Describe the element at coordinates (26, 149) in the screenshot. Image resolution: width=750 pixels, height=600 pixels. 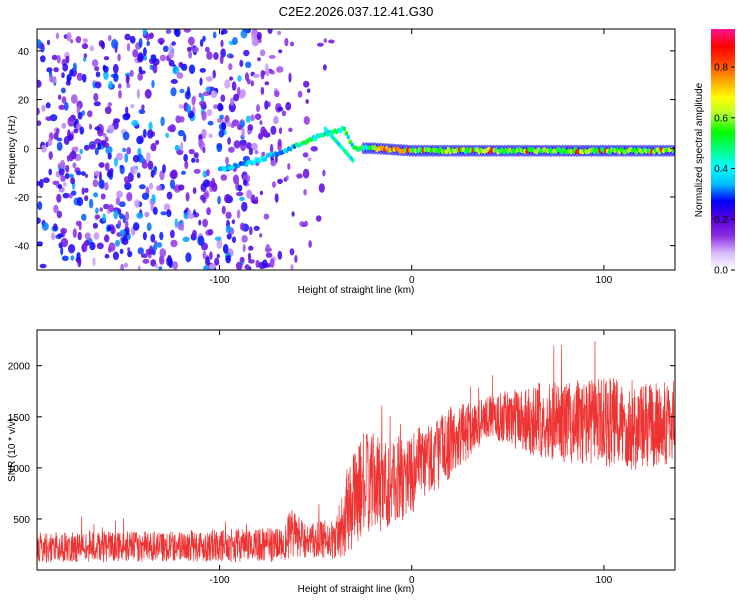
I see `spectrogram-ytick-label: 0` at that location.